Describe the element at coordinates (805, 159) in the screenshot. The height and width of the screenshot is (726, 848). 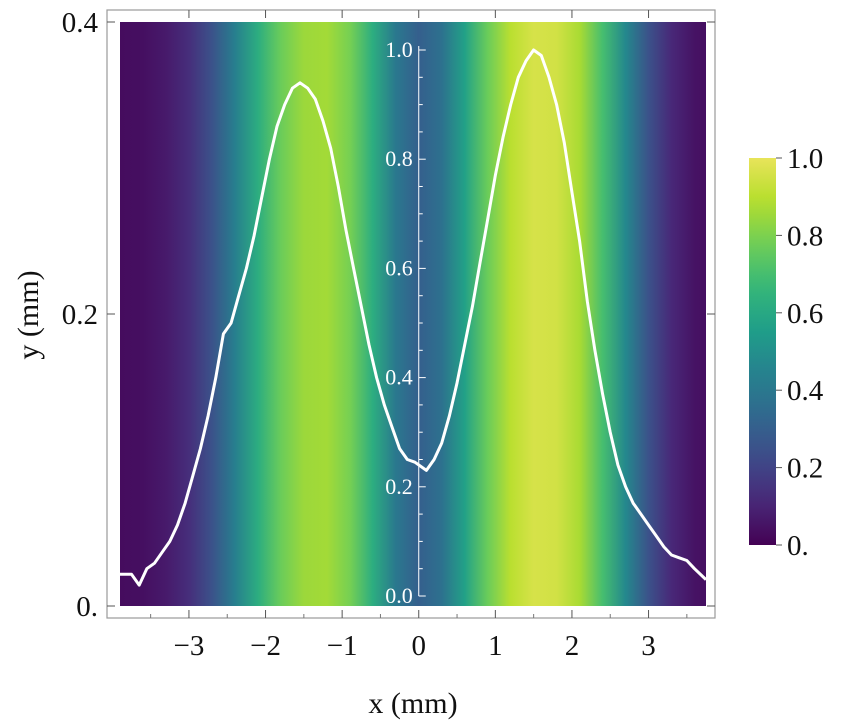
I see `colorbar-tick-label: 1.0` at that location.